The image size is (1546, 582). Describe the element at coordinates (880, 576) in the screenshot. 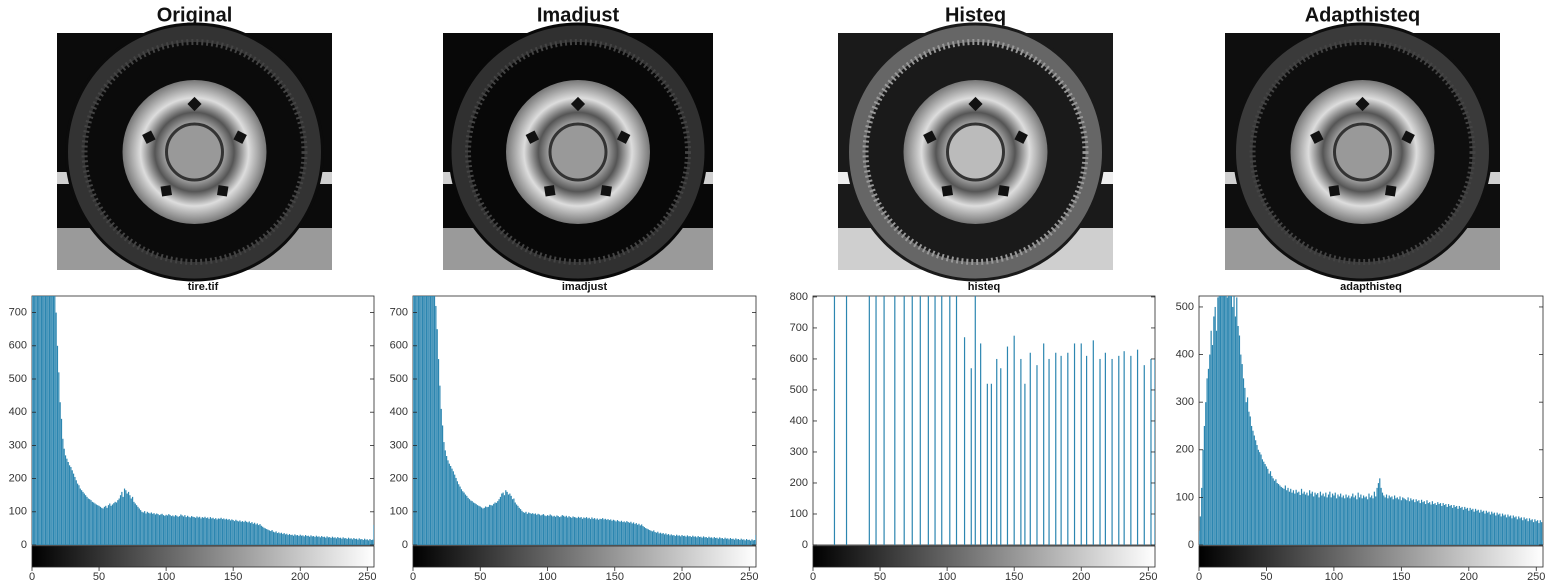

I see `x-tick-label: 50` at that location.